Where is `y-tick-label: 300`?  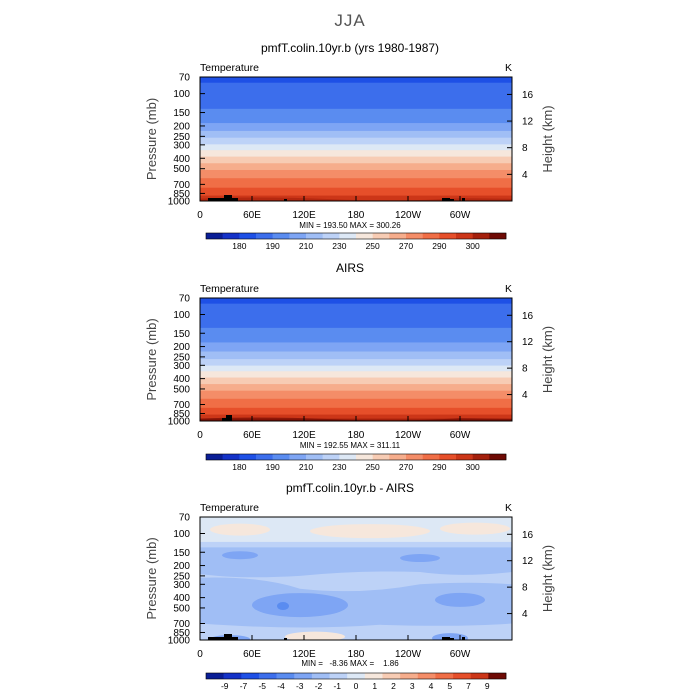 y-tick-label: 300 is located at coordinates (181, 585).